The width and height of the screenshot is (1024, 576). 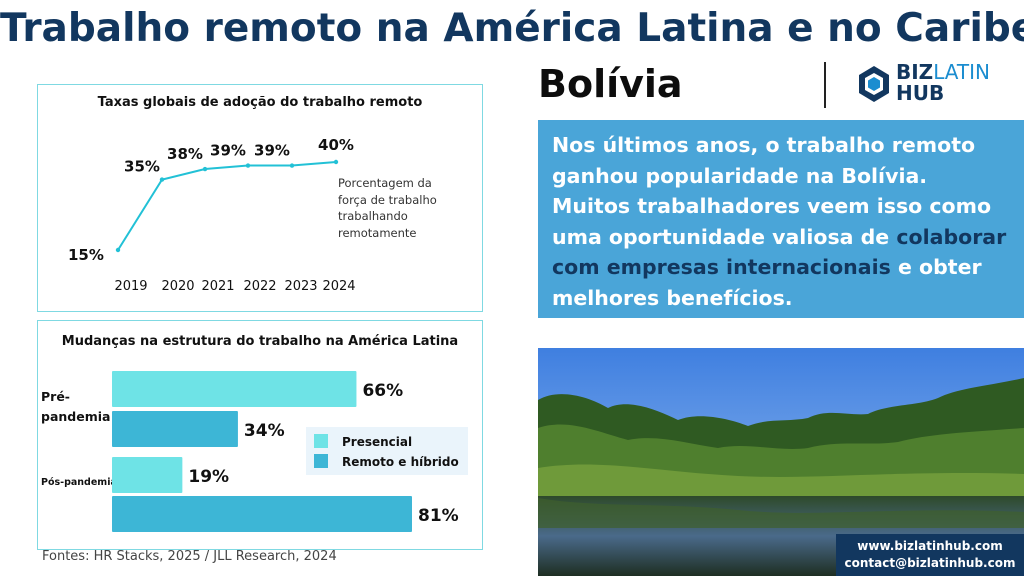 I want to click on bizlatinhub-logo-icon, so click(x=874, y=84).